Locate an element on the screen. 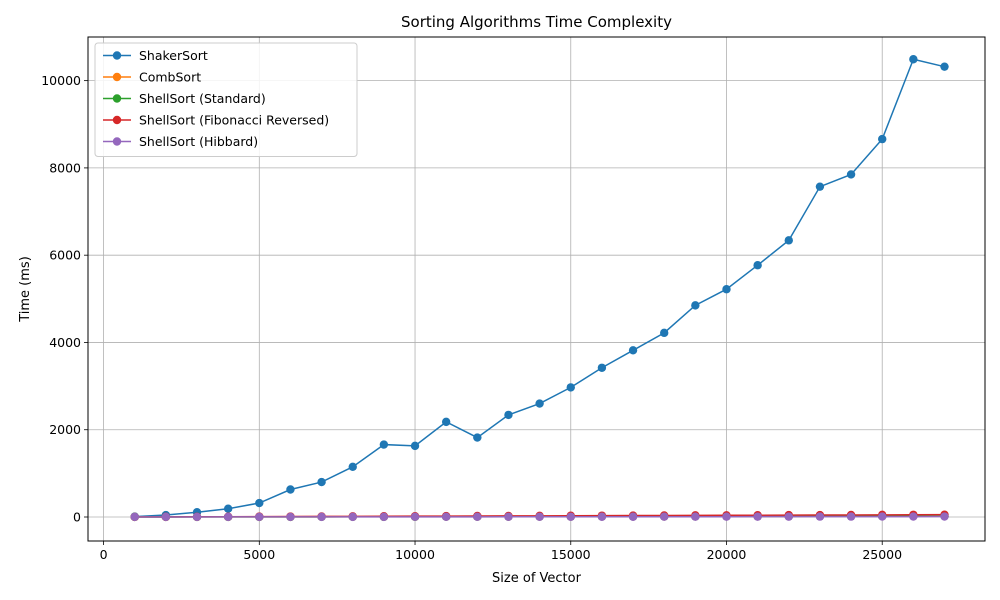  legend-item: ShakerSort is located at coordinates (155, 55).